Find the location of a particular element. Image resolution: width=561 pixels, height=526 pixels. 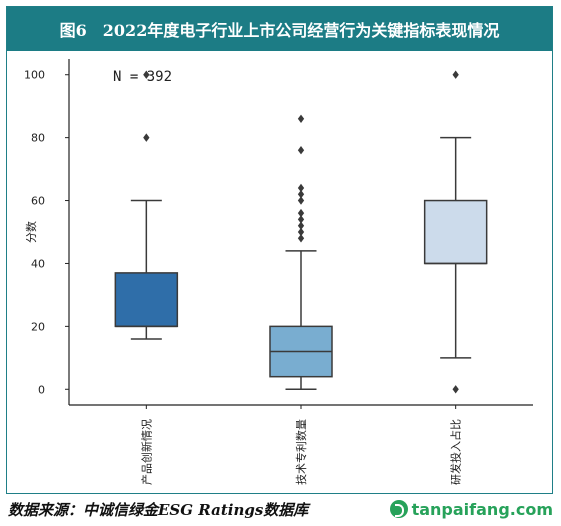

x-tick-label: 研发投入占比 is located at coordinates (456, 452).